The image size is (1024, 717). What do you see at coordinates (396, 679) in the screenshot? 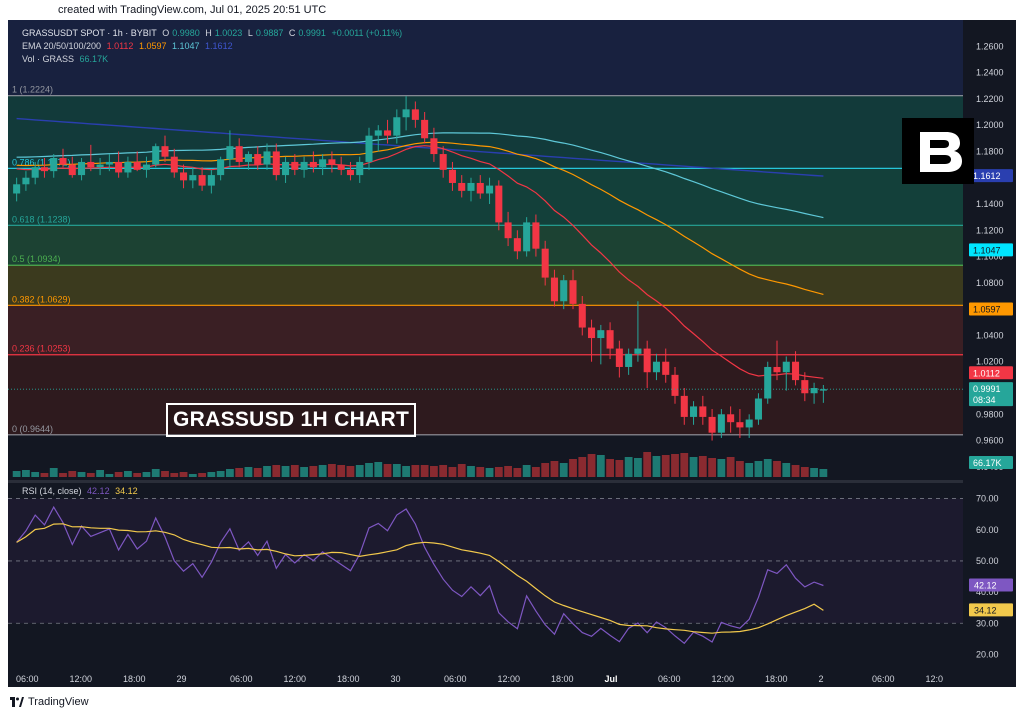
I see `time-tick-label: 30` at bounding box center [396, 679].